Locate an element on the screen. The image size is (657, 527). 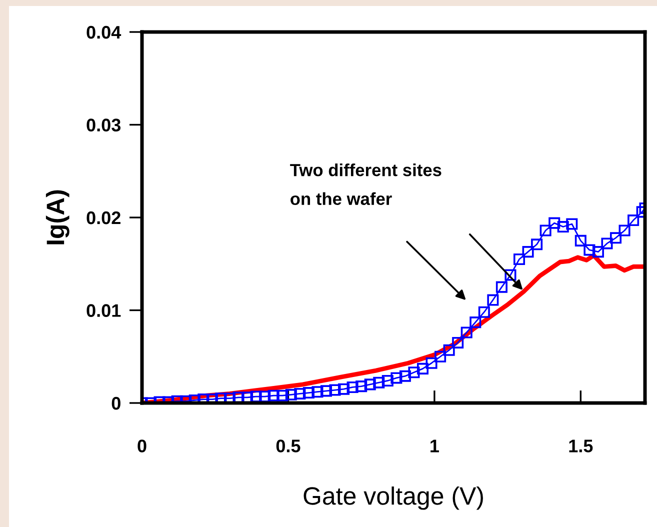
y-tick-label: 0.01 is located at coordinates (103, 310).